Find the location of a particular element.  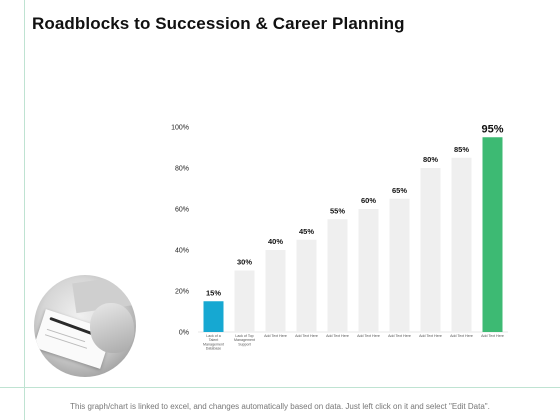

x-tick-label: Lack of a Talent Management Database is located at coordinates (213, 342).